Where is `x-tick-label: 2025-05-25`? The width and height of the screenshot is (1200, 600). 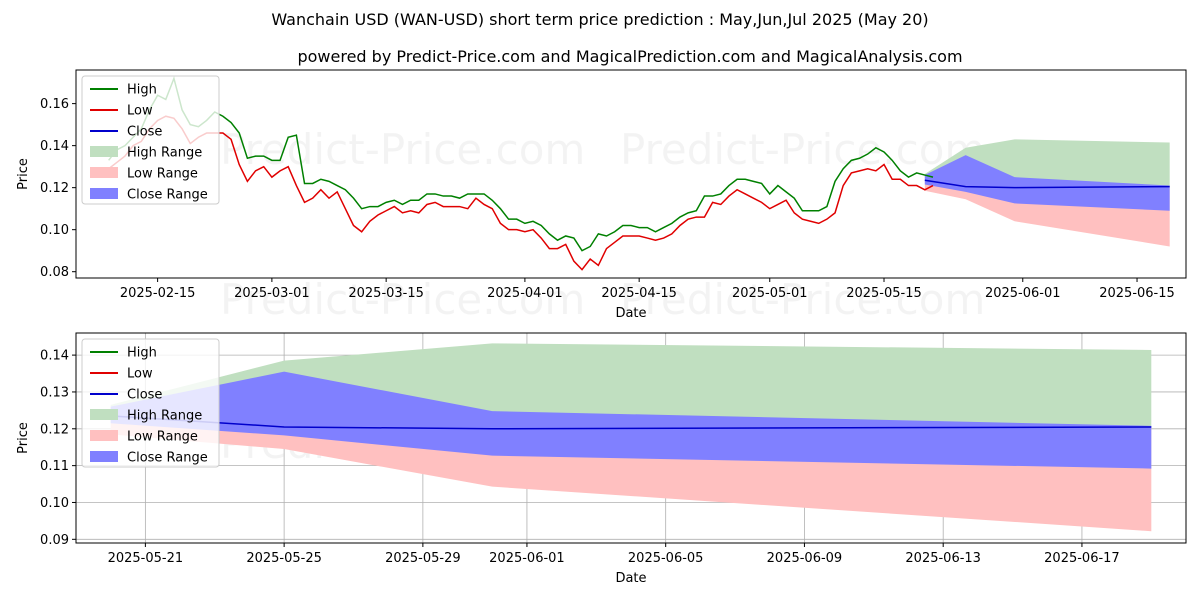 x-tick-label: 2025-05-25 is located at coordinates (284, 558).